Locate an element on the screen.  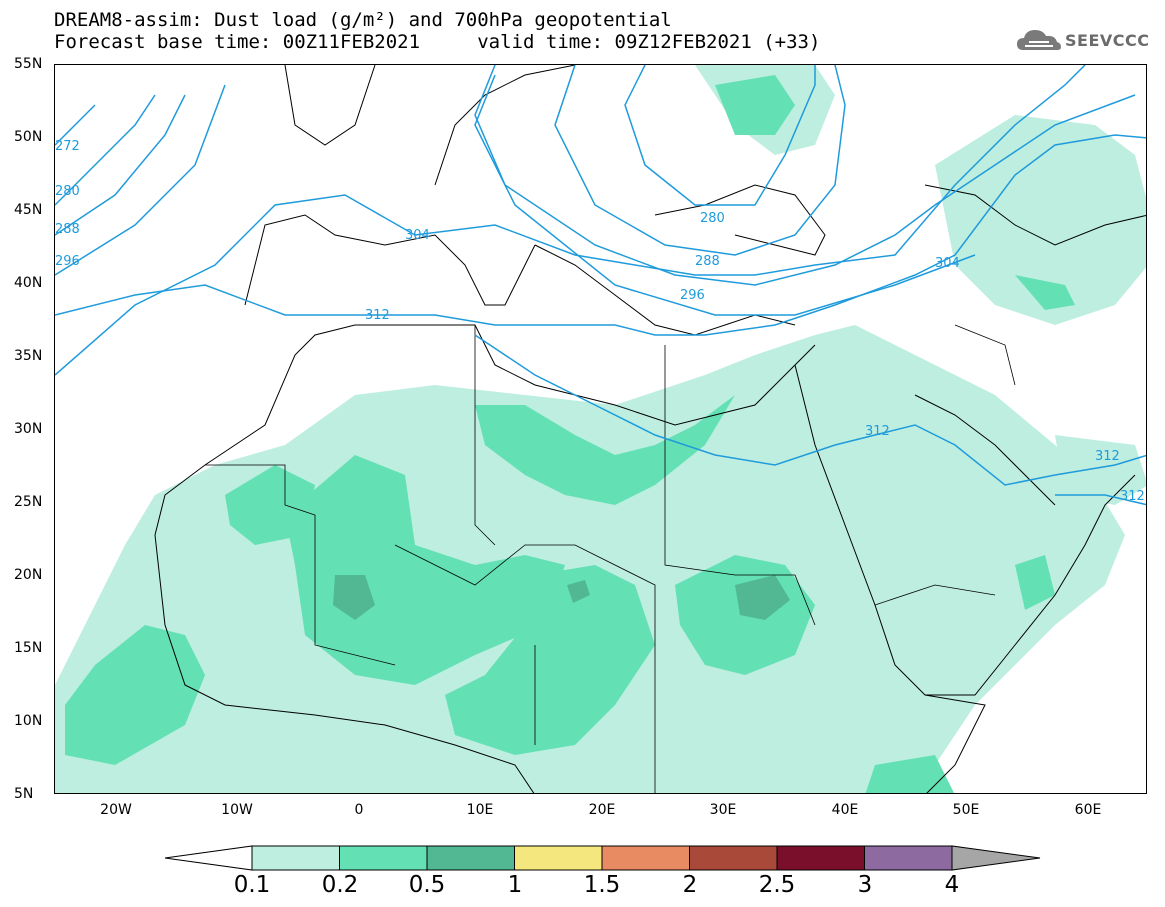
seevccc-logo: SEEVCCC is located at coordinates (1085, 40).